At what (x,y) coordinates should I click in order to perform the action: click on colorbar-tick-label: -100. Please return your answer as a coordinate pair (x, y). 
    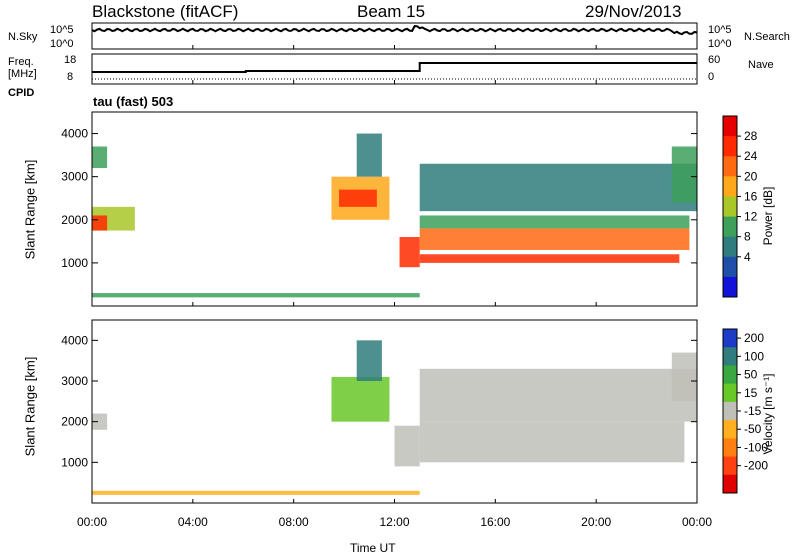
    Looking at the image, I should click on (756, 447).